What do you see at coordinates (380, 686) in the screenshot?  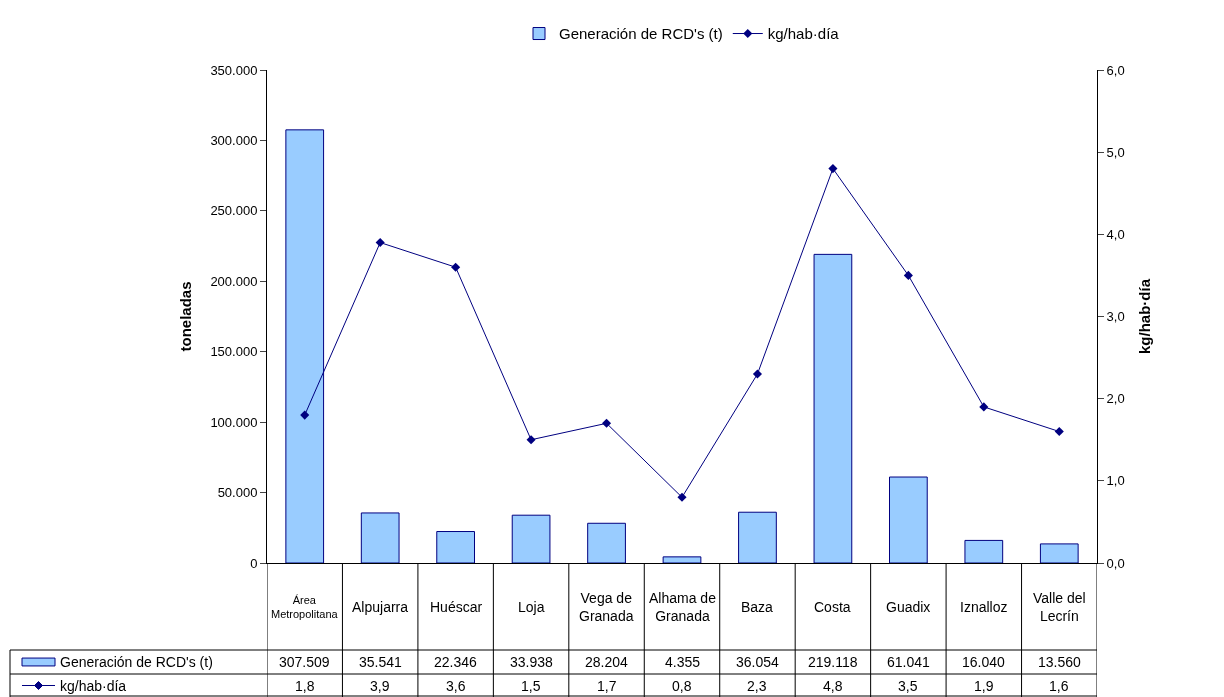 I see `data-label: 3,9` at bounding box center [380, 686].